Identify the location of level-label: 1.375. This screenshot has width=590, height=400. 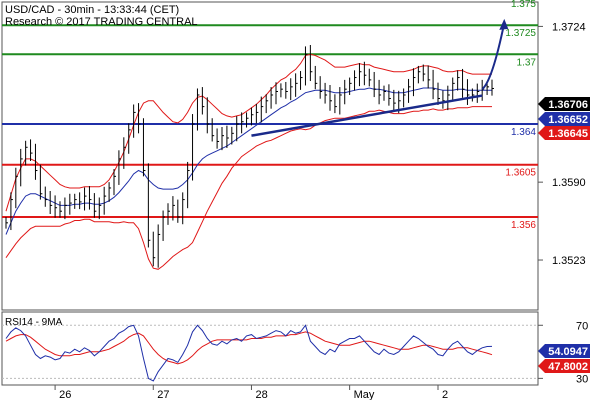
(523, 5).